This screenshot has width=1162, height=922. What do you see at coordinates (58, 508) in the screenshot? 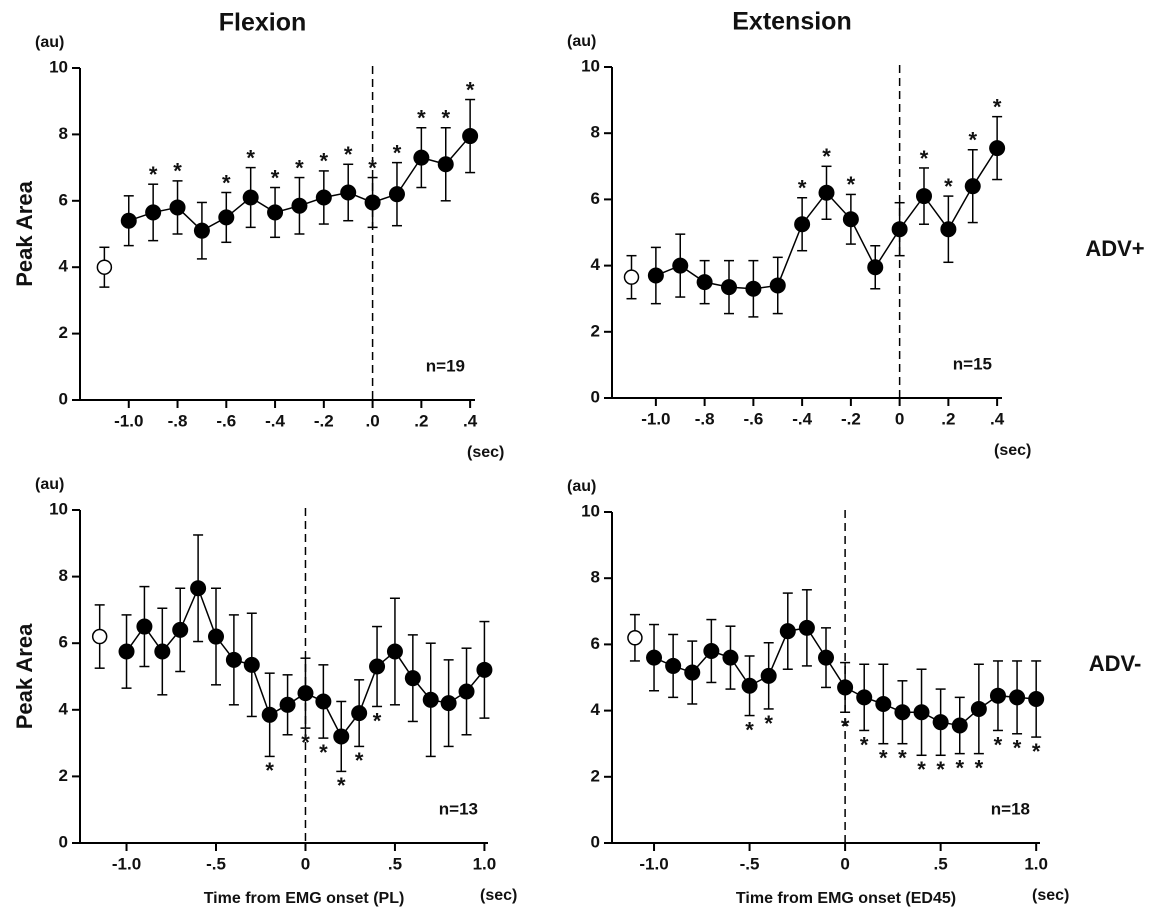
I see `y-tick-label: 10` at bounding box center [58, 508].